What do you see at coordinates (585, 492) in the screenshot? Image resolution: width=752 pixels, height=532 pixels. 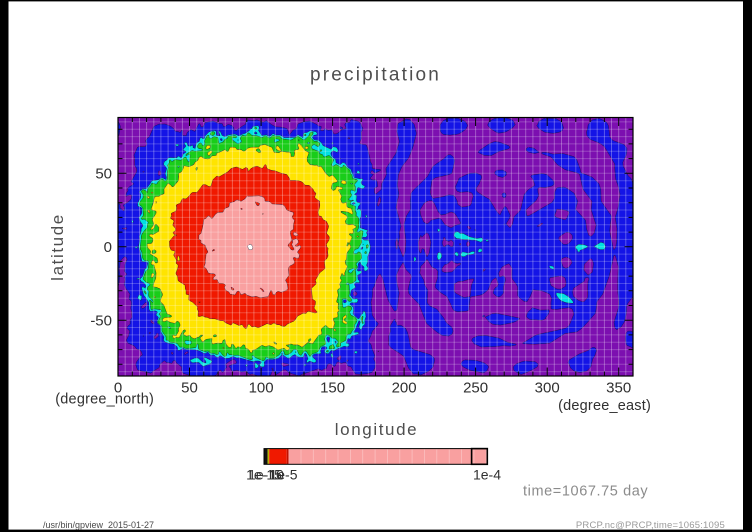 I see `svg-text: time=1067.75 day` at bounding box center [585, 492].